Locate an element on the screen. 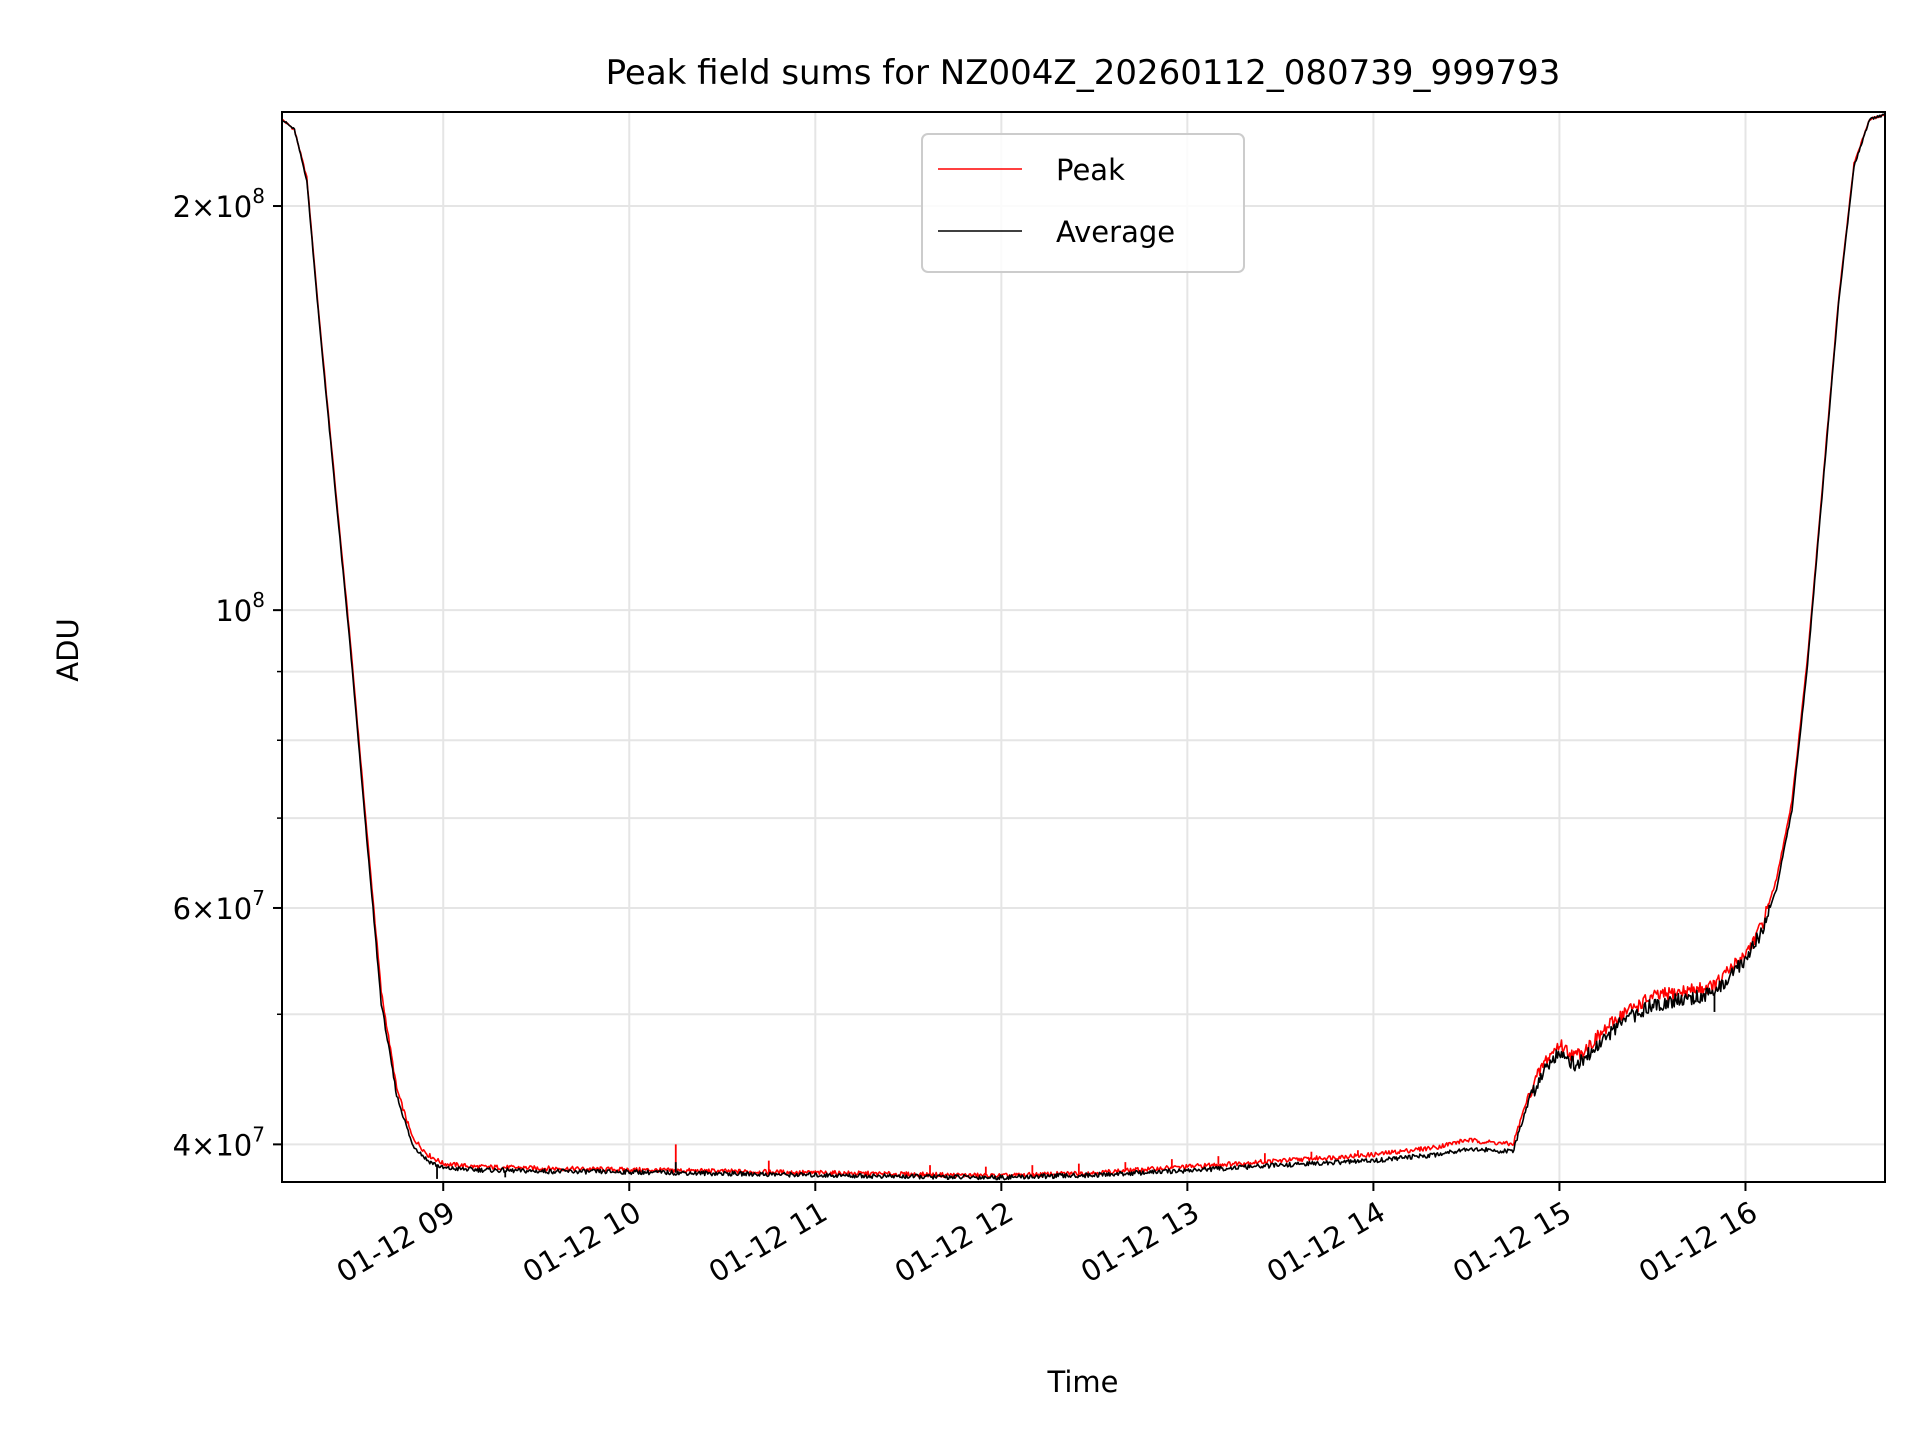 Image resolution: width=1920 pixels, height=1440 pixels. y-tick-label: 4×107 is located at coordinates (219, 1142).